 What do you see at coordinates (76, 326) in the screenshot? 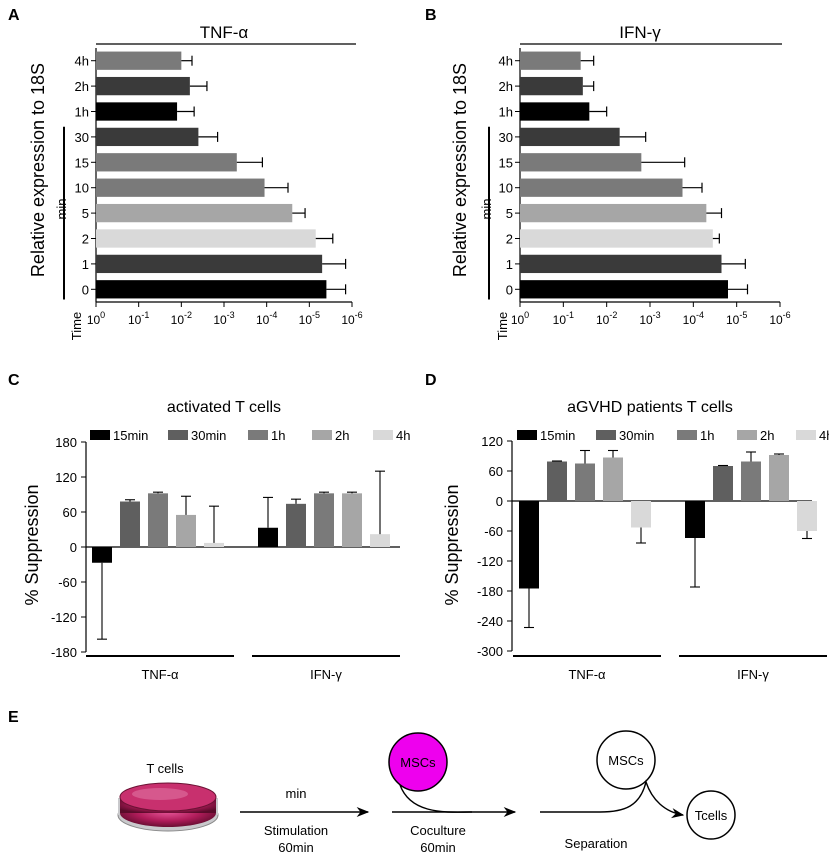
I see `chart-a-time-label: Time` at bounding box center [76, 326].